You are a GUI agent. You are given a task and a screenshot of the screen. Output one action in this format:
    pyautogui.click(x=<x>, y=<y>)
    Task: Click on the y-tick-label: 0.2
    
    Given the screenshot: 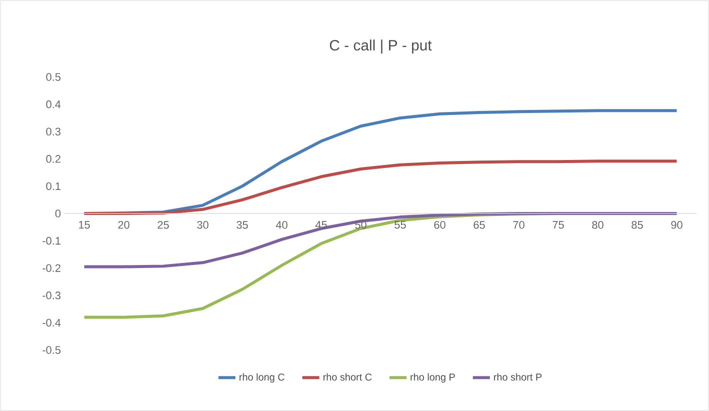 What is the action you would take?
    pyautogui.click(x=53, y=159)
    